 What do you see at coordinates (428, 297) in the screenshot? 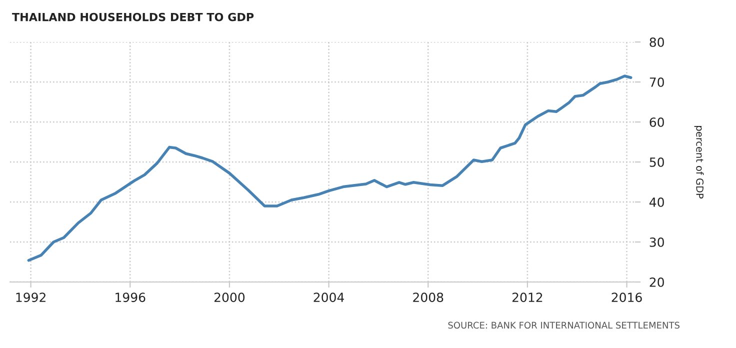
I see `x-tick-label: 2008` at bounding box center [428, 297].